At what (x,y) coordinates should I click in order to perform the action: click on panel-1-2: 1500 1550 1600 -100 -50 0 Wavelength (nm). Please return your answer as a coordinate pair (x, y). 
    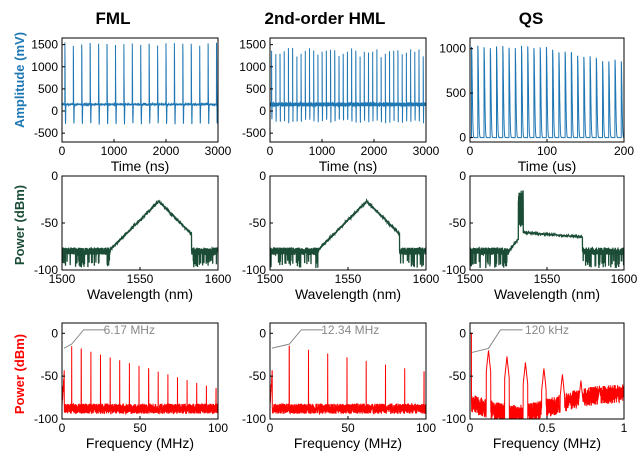
    Looking at the image, I should click on (540, 235).